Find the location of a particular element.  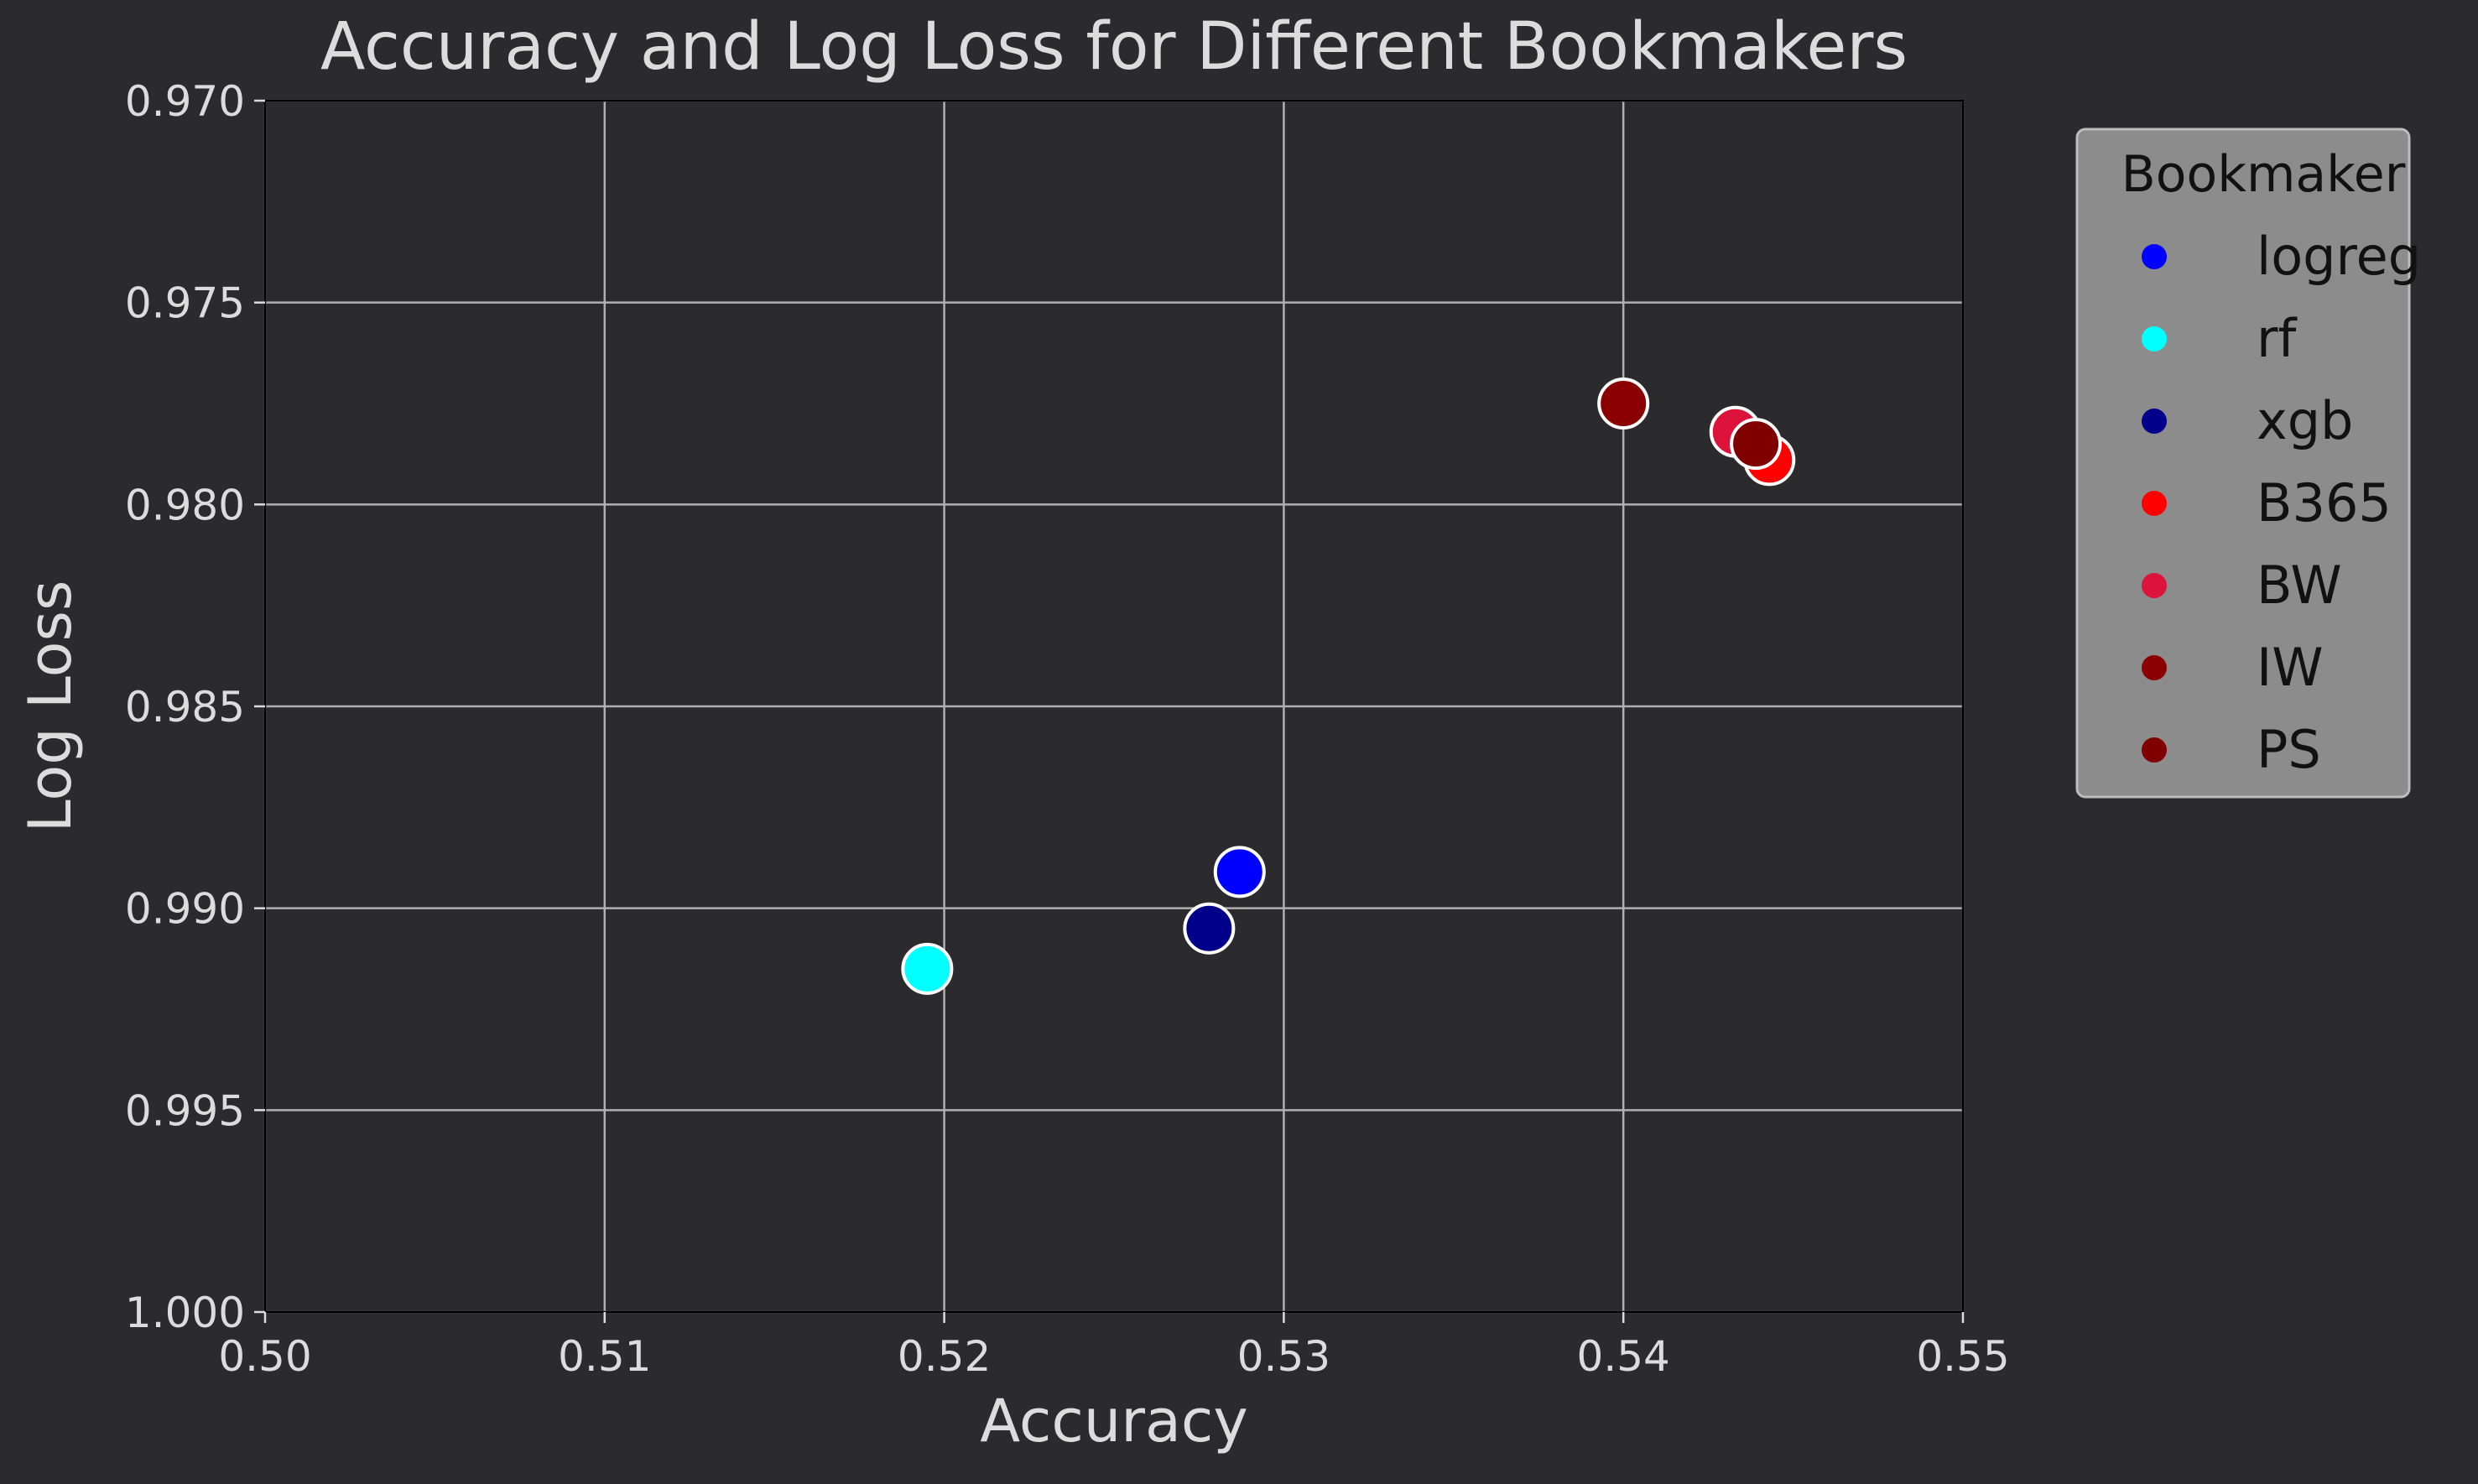

y-axis-label: Log Loss is located at coordinates (50, 707).